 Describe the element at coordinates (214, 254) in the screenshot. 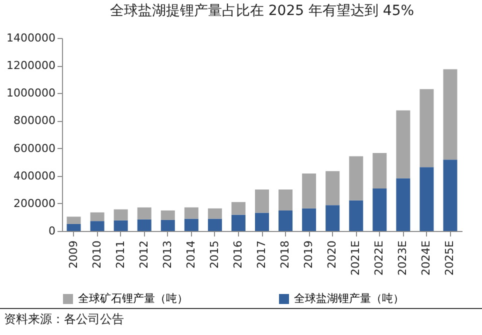

I see `x-tick-label: 2015` at that location.